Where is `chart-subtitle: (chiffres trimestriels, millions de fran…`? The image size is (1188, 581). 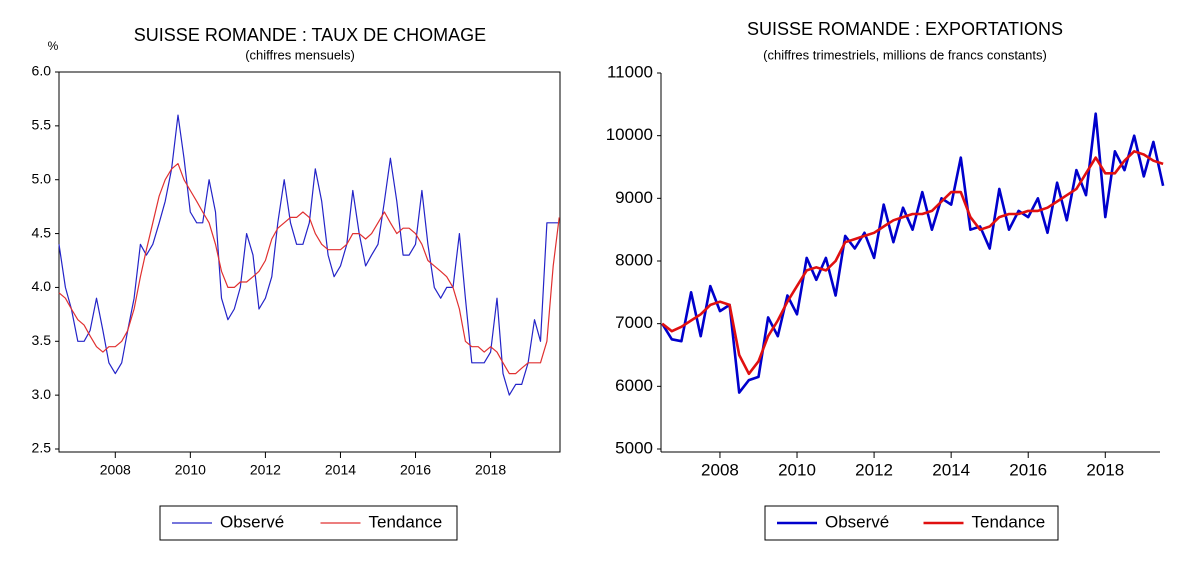 chart-subtitle: (chiffres trimestriels, millions de fran… is located at coordinates (905, 54).